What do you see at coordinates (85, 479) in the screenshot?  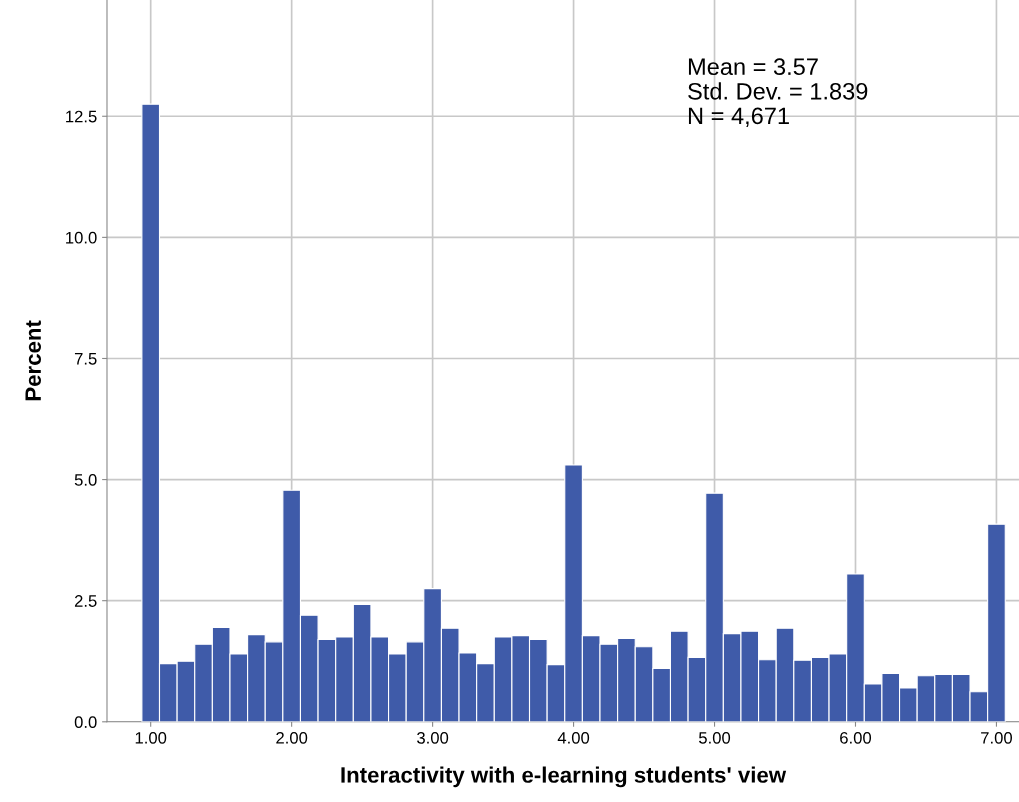 I see `y-tick-label: 5.0` at bounding box center [85, 479].